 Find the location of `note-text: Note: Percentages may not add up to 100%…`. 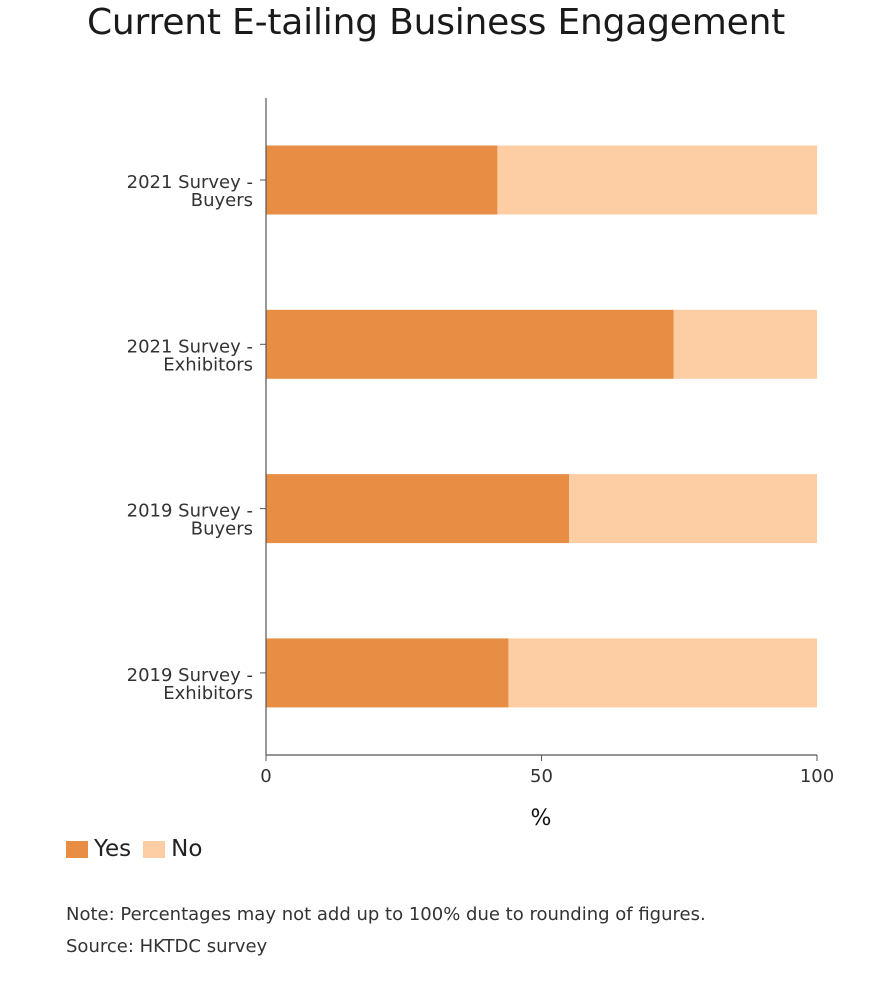

note-text: Note: Percentages may not add up to 100%… is located at coordinates (386, 914).